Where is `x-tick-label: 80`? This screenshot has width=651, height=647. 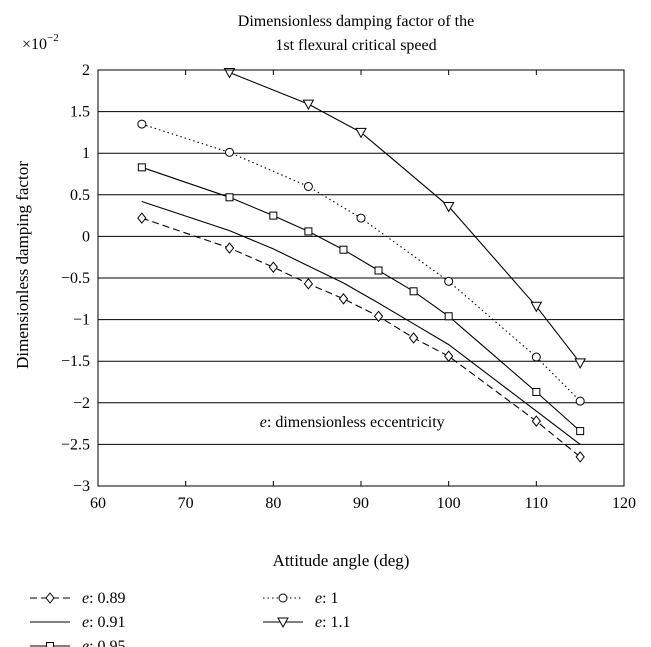 x-tick-label: 80 is located at coordinates (273, 503).